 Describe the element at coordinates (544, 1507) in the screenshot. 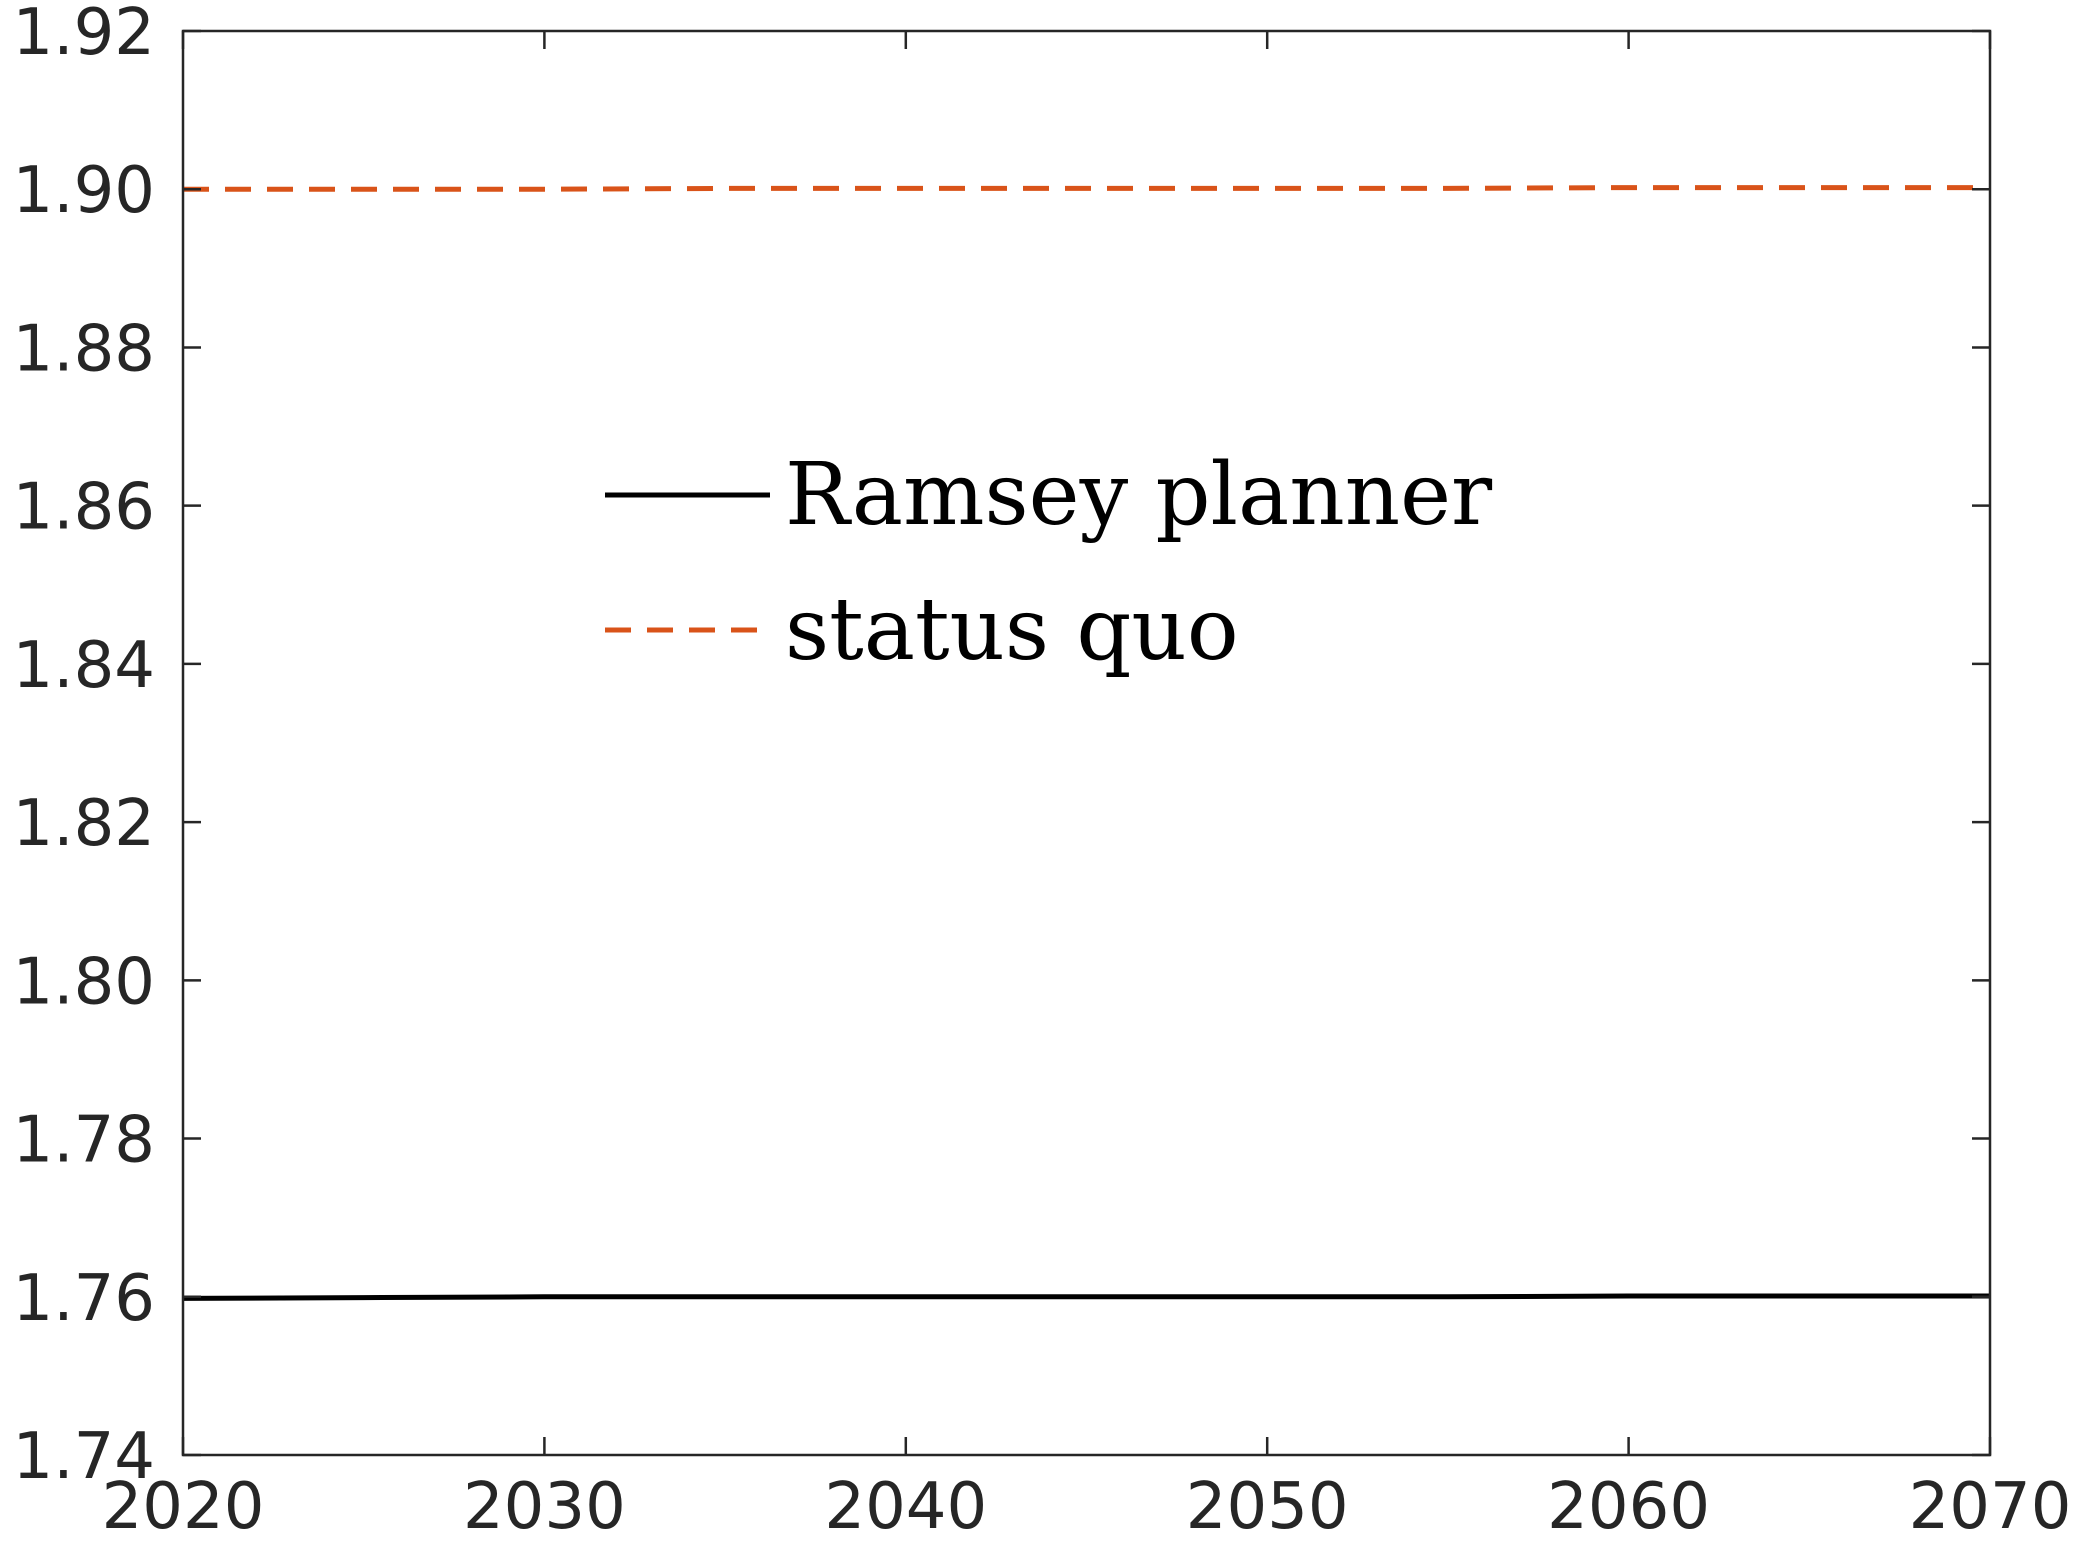

I see `x-tick-label: 2030` at that location.